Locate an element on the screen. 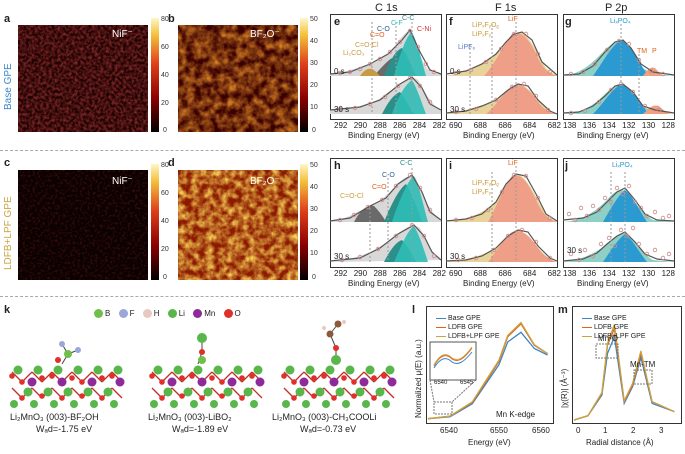 The height and width of the screenshot is (454, 685). structure-3-energy: Wₐd=-0.73 eV is located at coordinates (328, 429).